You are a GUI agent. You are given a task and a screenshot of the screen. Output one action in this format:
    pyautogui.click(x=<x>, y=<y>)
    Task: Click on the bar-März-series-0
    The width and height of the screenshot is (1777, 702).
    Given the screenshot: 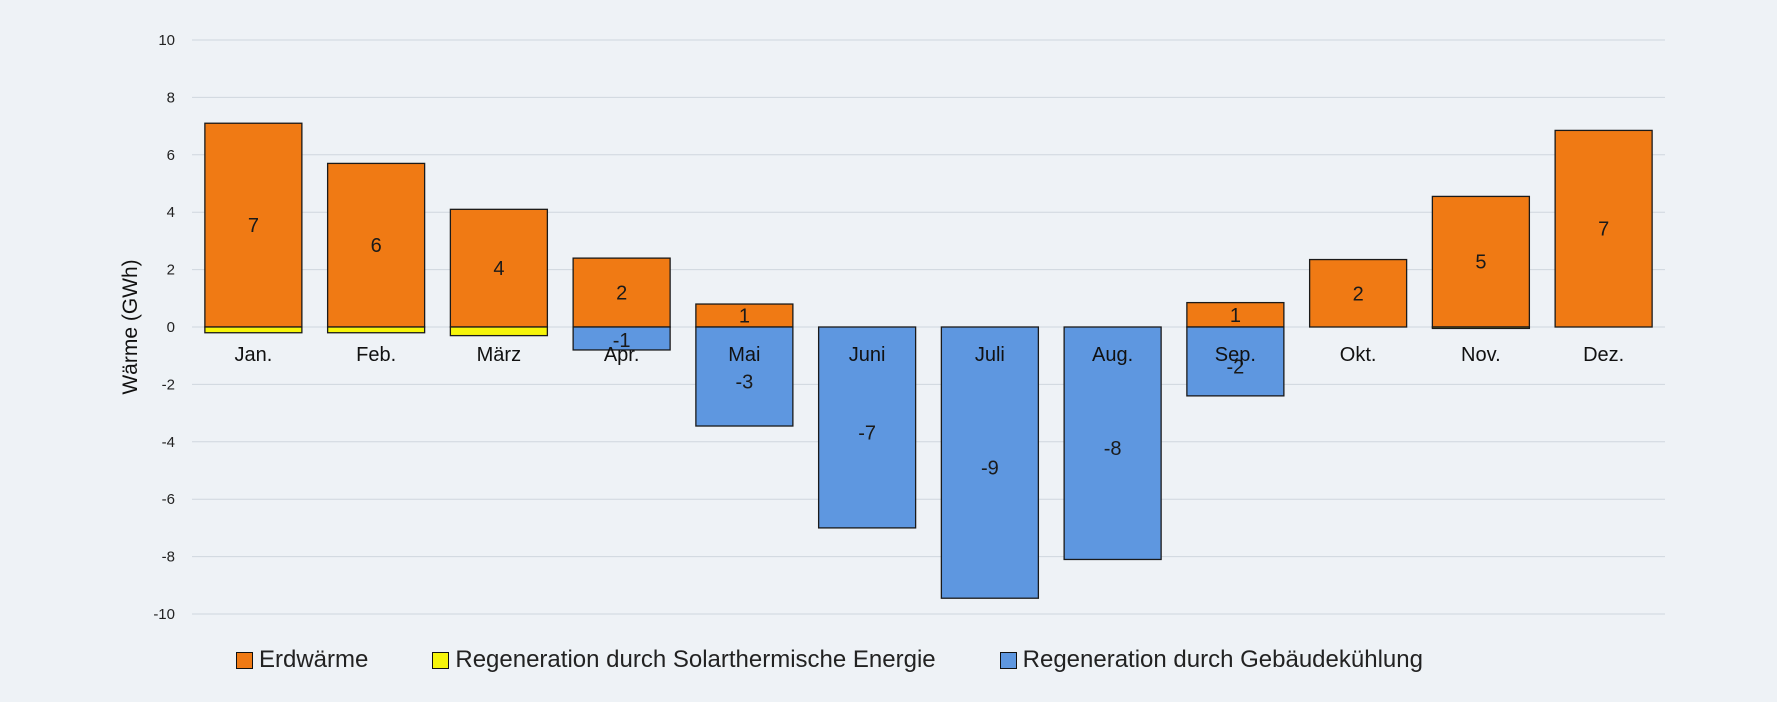 What is the action you would take?
    pyautogui.click(x=499, y=268)
    